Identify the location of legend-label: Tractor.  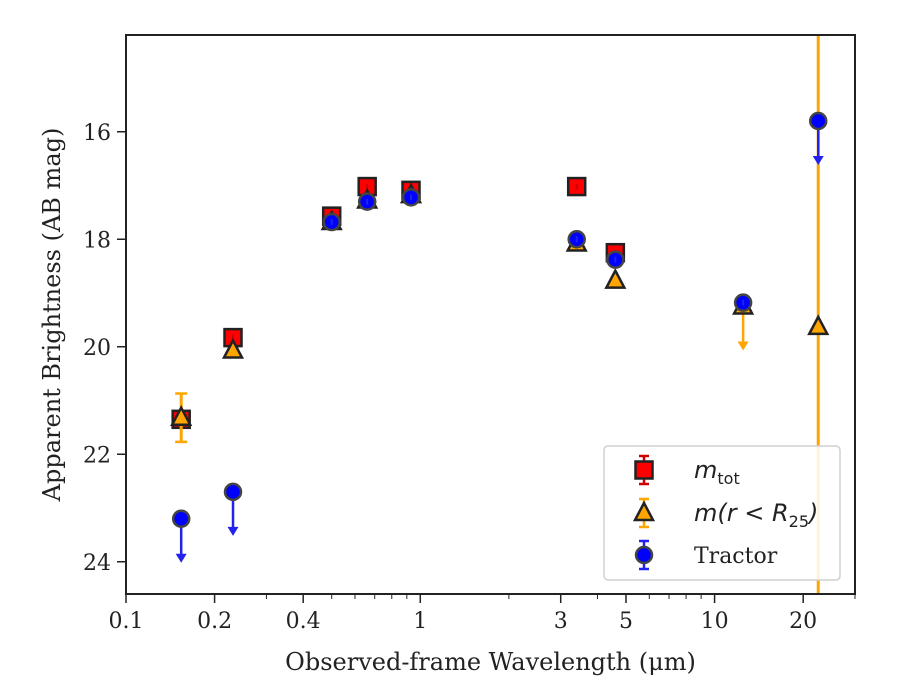
(736, 556).